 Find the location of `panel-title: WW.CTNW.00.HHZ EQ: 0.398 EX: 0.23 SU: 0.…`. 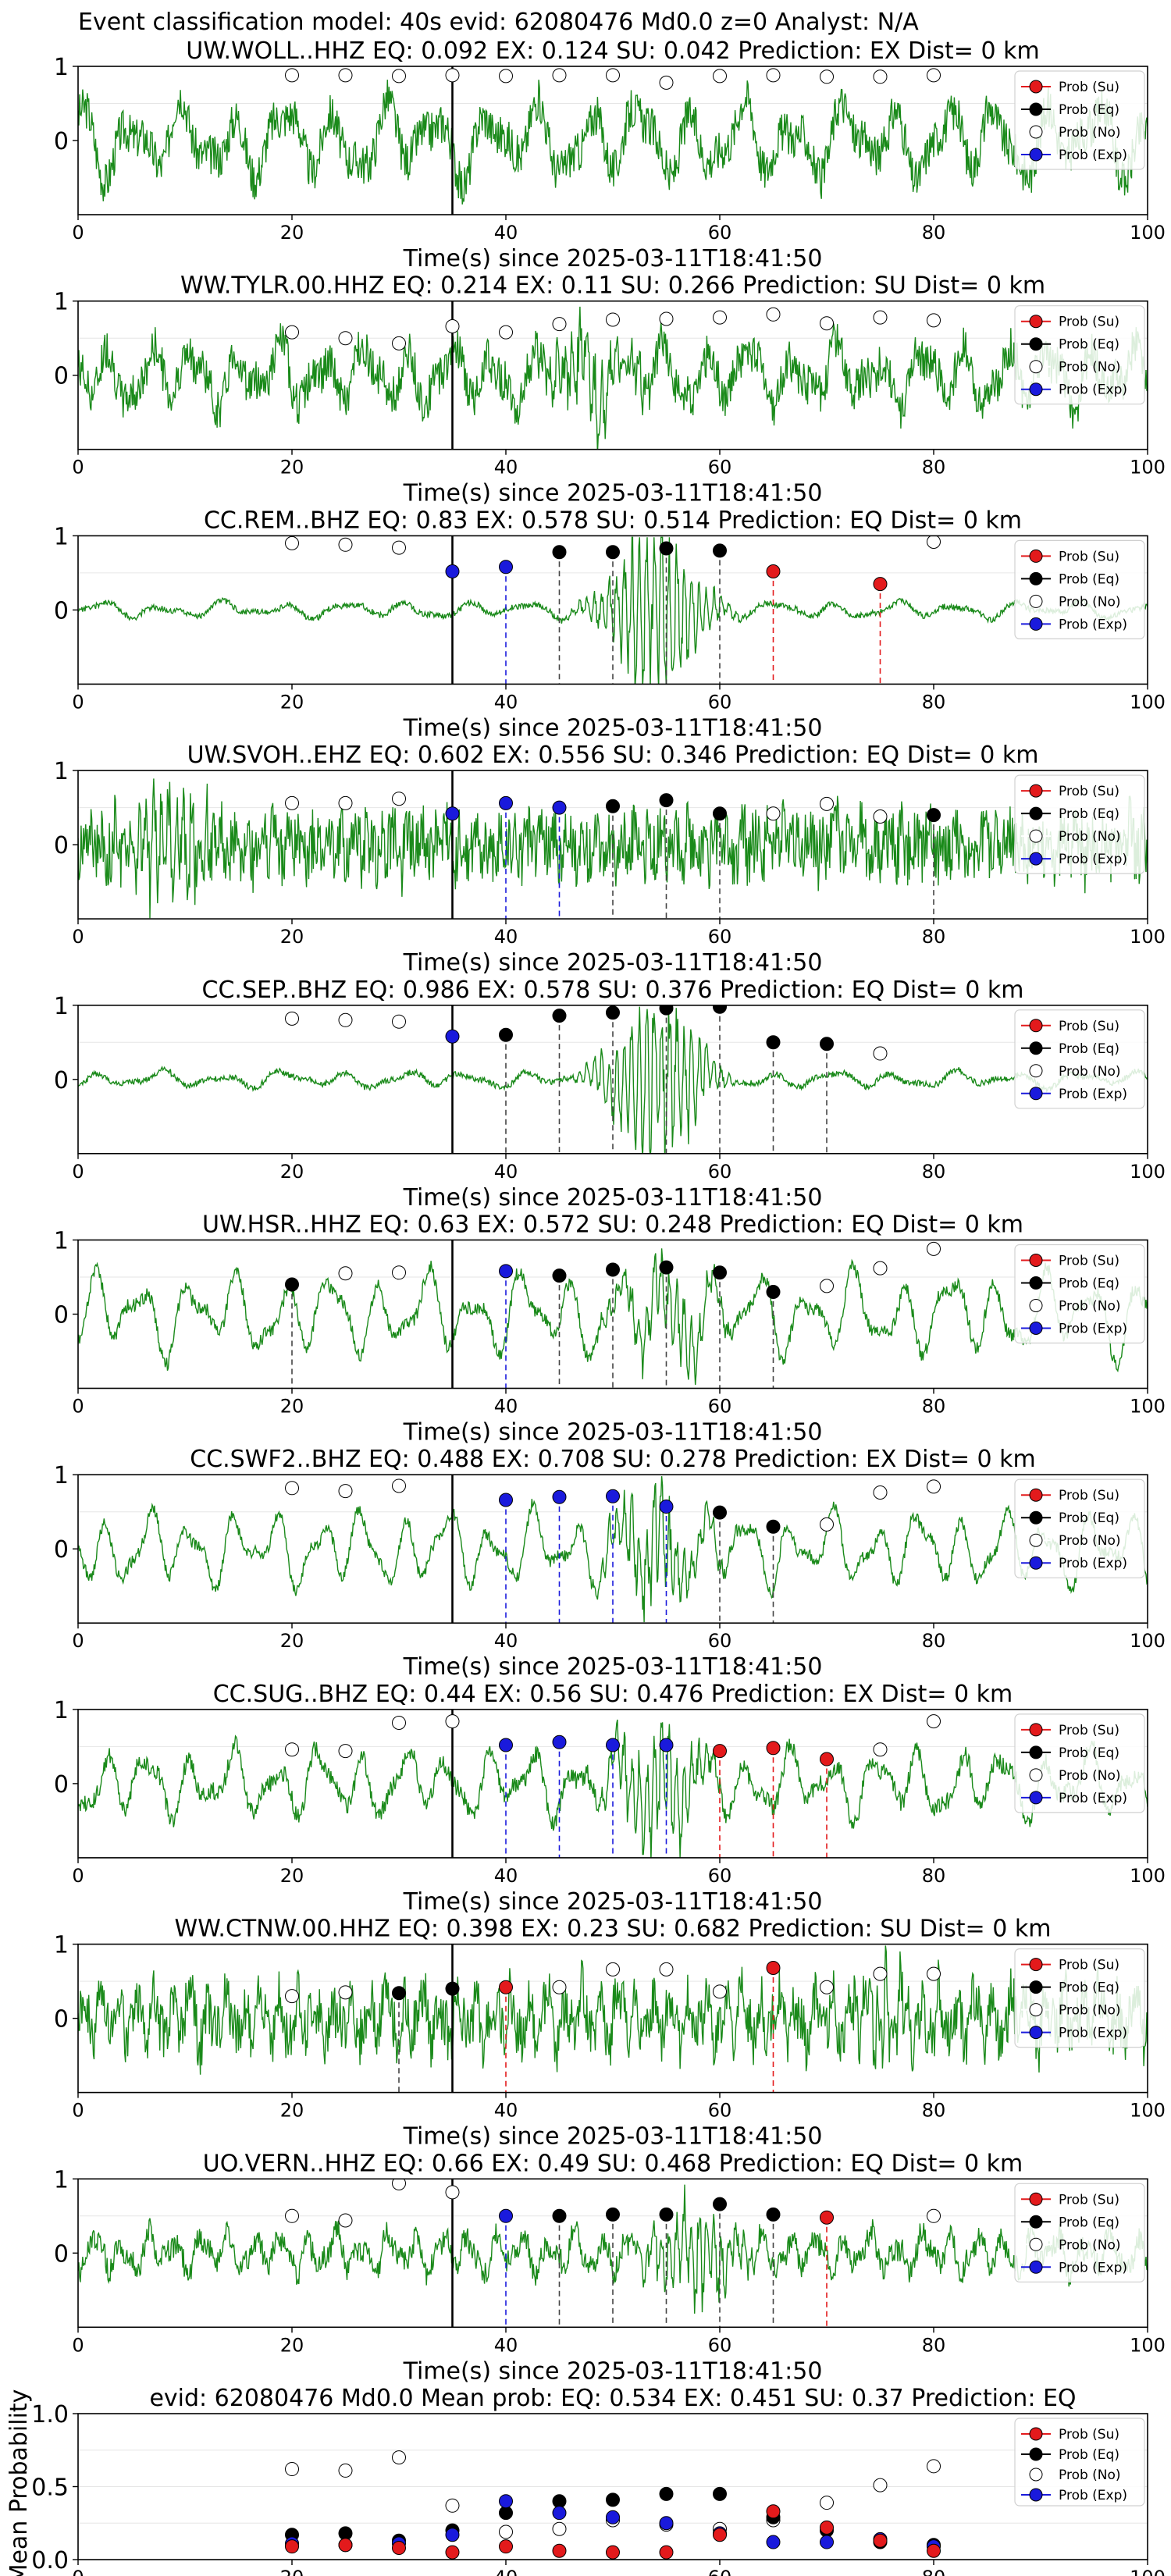

panel-title: WW.CTNW.00.HHZ EQ: 0.398 EX: 0.23 SU: 0.… is located at coordinates (613, 1929).